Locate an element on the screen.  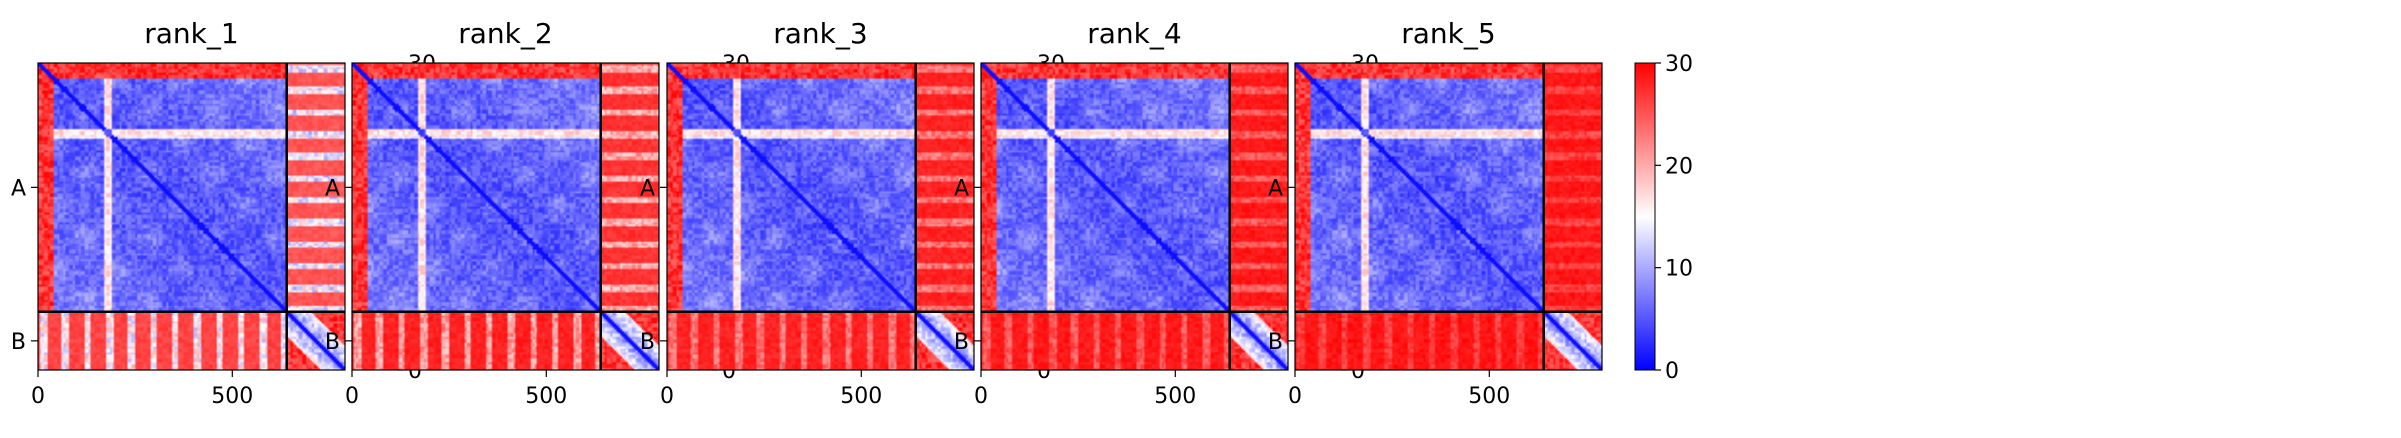
colorbar is located at coordinates (1645, 216).